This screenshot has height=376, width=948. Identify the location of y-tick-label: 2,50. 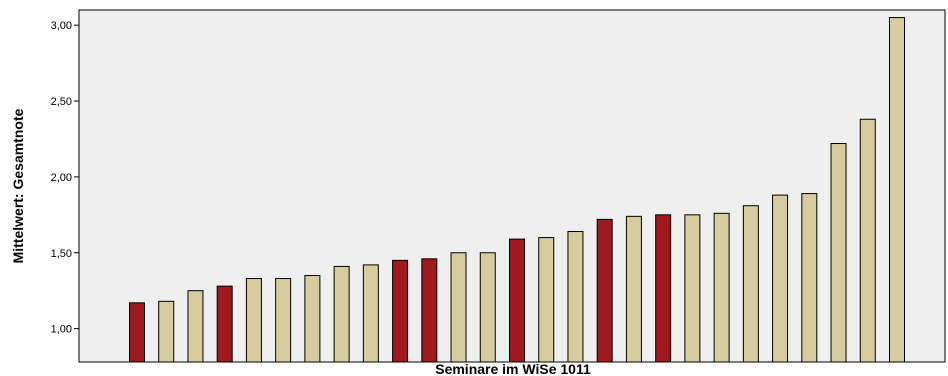
(61, 102).